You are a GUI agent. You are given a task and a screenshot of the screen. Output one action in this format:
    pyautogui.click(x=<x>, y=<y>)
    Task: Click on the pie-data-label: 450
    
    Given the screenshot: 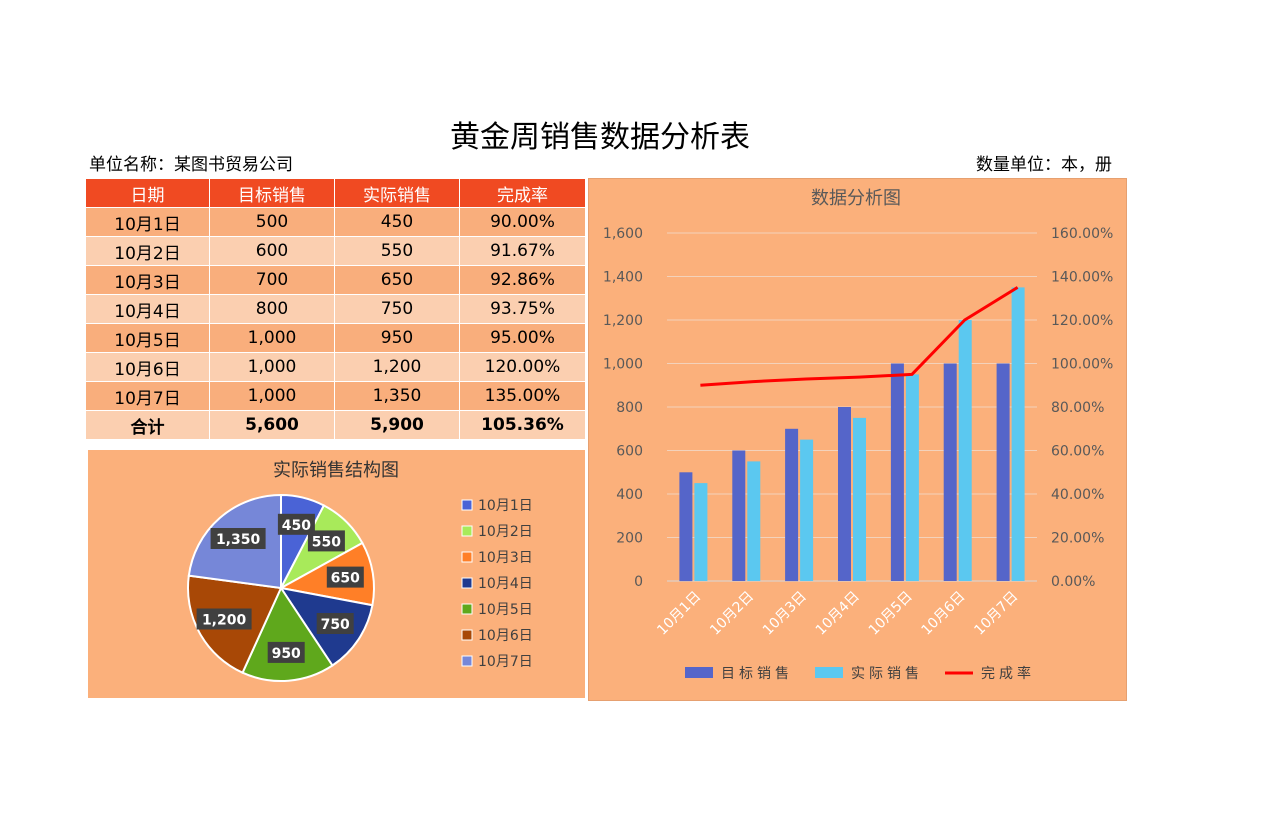 What is the action you would take?
    pyautogui.click(x=296, y=524)
    